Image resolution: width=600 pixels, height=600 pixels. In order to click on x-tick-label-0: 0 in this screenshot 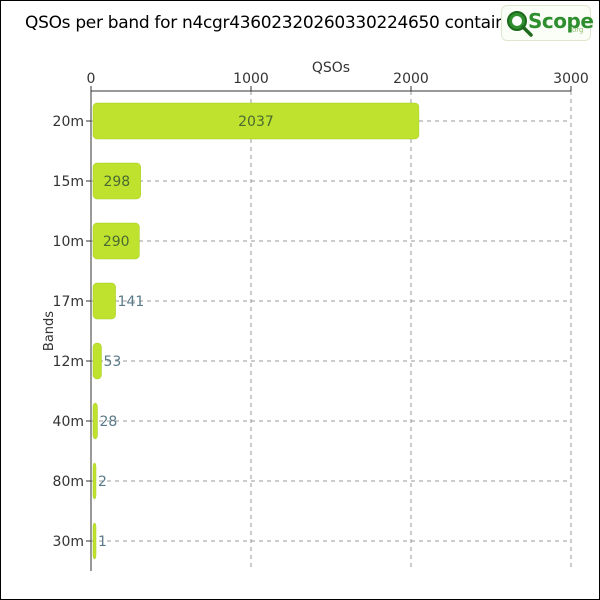, I will do `click(91, 79)`.